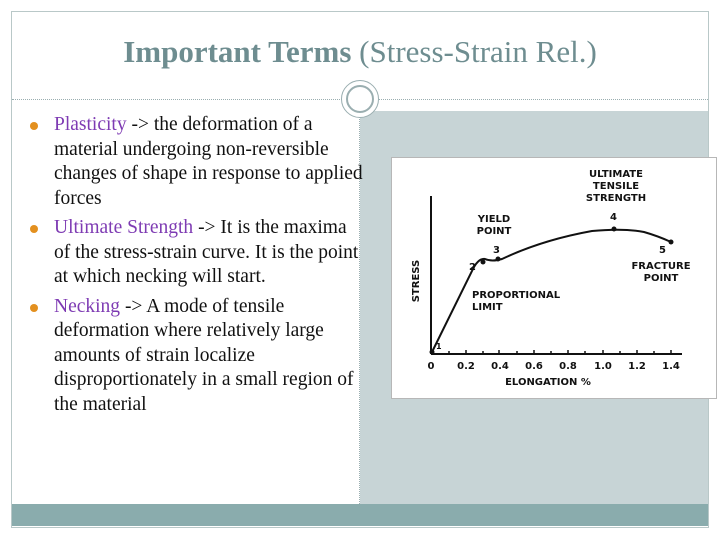  I want to click on title-rest-text: (Stress-Strain Rel.), so click(474, 51).